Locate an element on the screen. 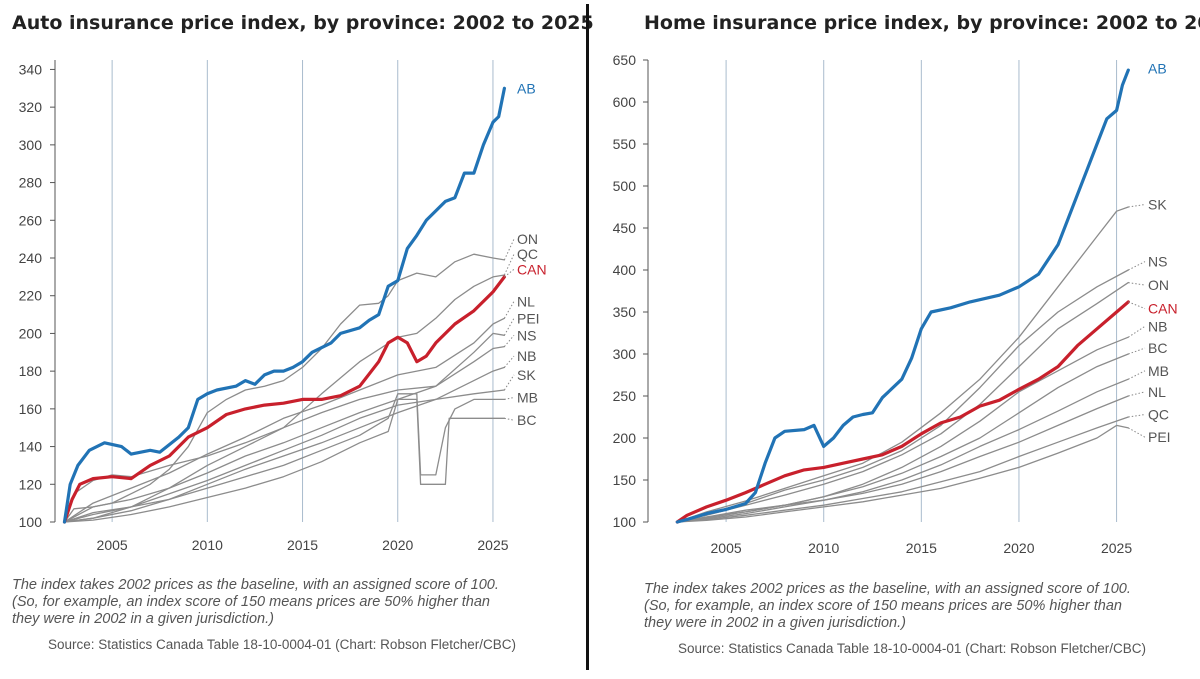 Image resolution: width=1200 pixels, height=679 pixels. y-tick-label: 260 is located at coordinates (31, 220).